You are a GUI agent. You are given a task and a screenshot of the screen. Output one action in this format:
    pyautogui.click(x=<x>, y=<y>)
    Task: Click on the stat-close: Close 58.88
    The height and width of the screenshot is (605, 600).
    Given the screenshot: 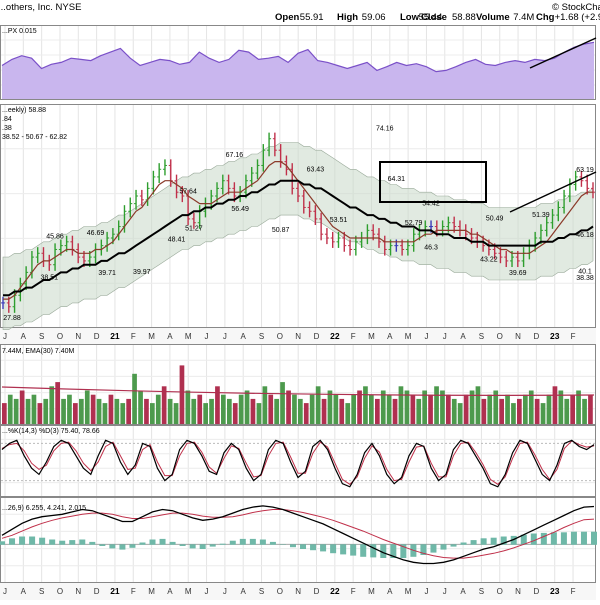 What is the action you would take?
    pyautogui.click(x=448, y=17)
    